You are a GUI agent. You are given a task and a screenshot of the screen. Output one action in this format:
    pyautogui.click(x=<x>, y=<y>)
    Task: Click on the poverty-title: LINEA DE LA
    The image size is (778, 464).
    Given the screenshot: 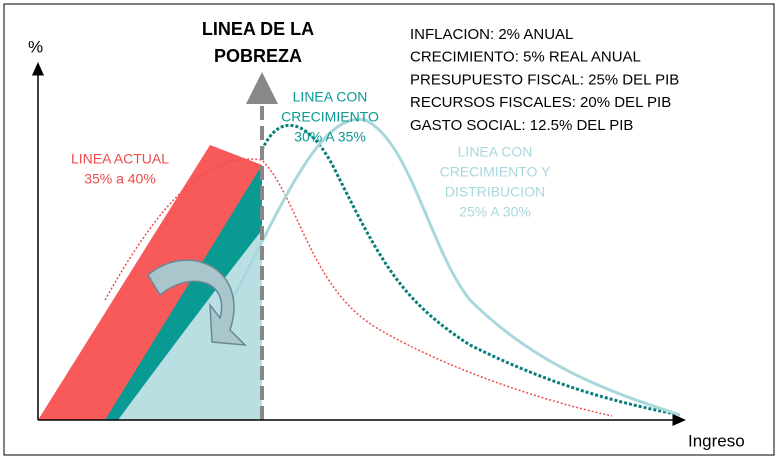 What is the action you would take?
    pyautogui.click(x=258, y=29)
    